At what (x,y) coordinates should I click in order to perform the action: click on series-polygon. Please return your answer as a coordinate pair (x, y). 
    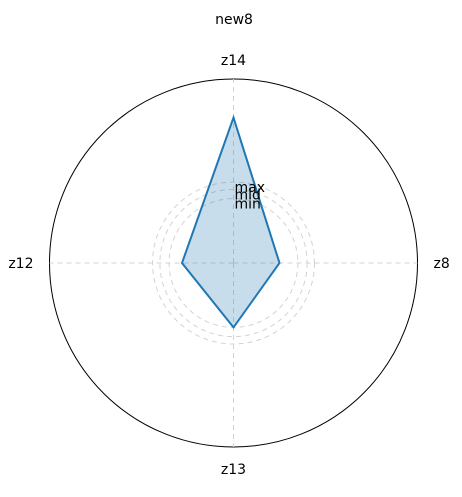
    Looking at the image, I should click on (231, 223).